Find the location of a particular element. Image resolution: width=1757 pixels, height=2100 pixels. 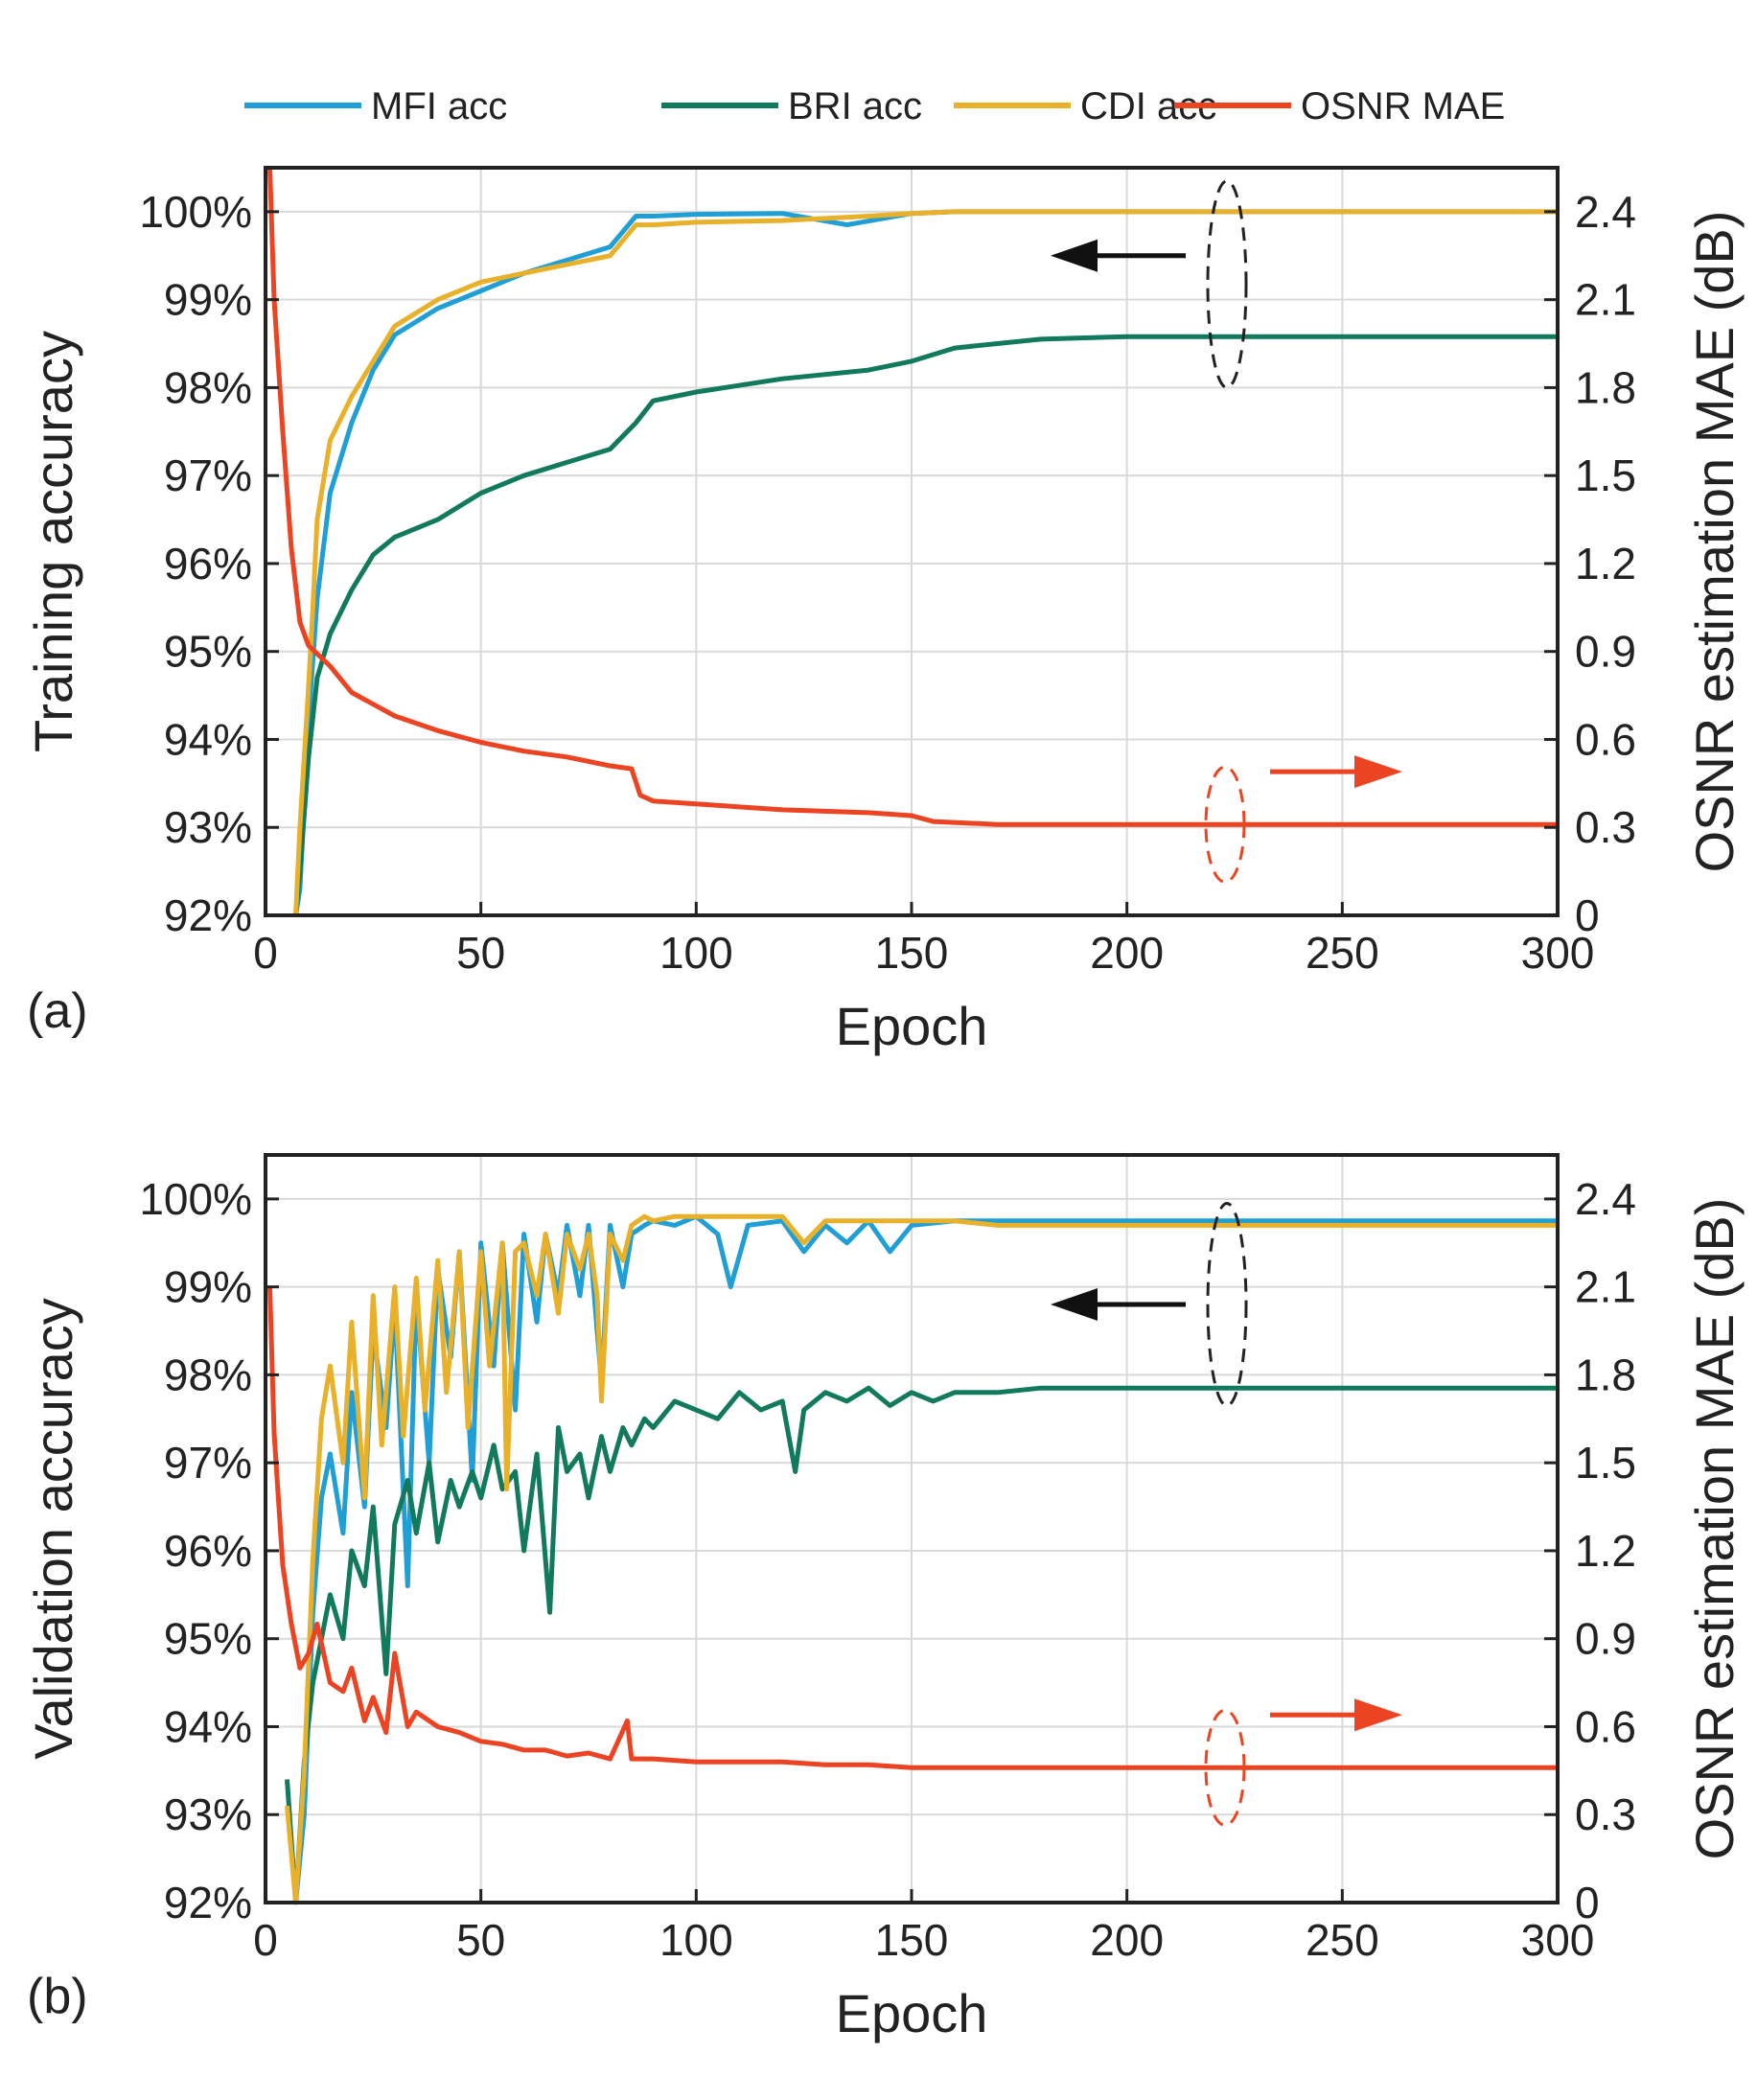

y-axis-label: Training accuracy is located at coordinates (53, 541).